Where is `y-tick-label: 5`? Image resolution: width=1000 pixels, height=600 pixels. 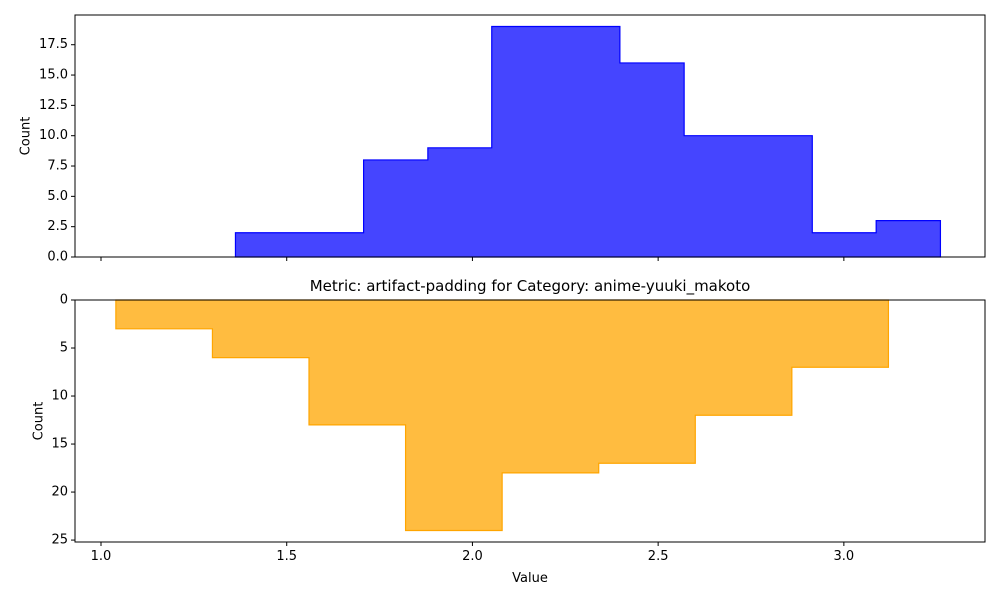 y-tick-label: 5 is located at coordinates (64, 348).